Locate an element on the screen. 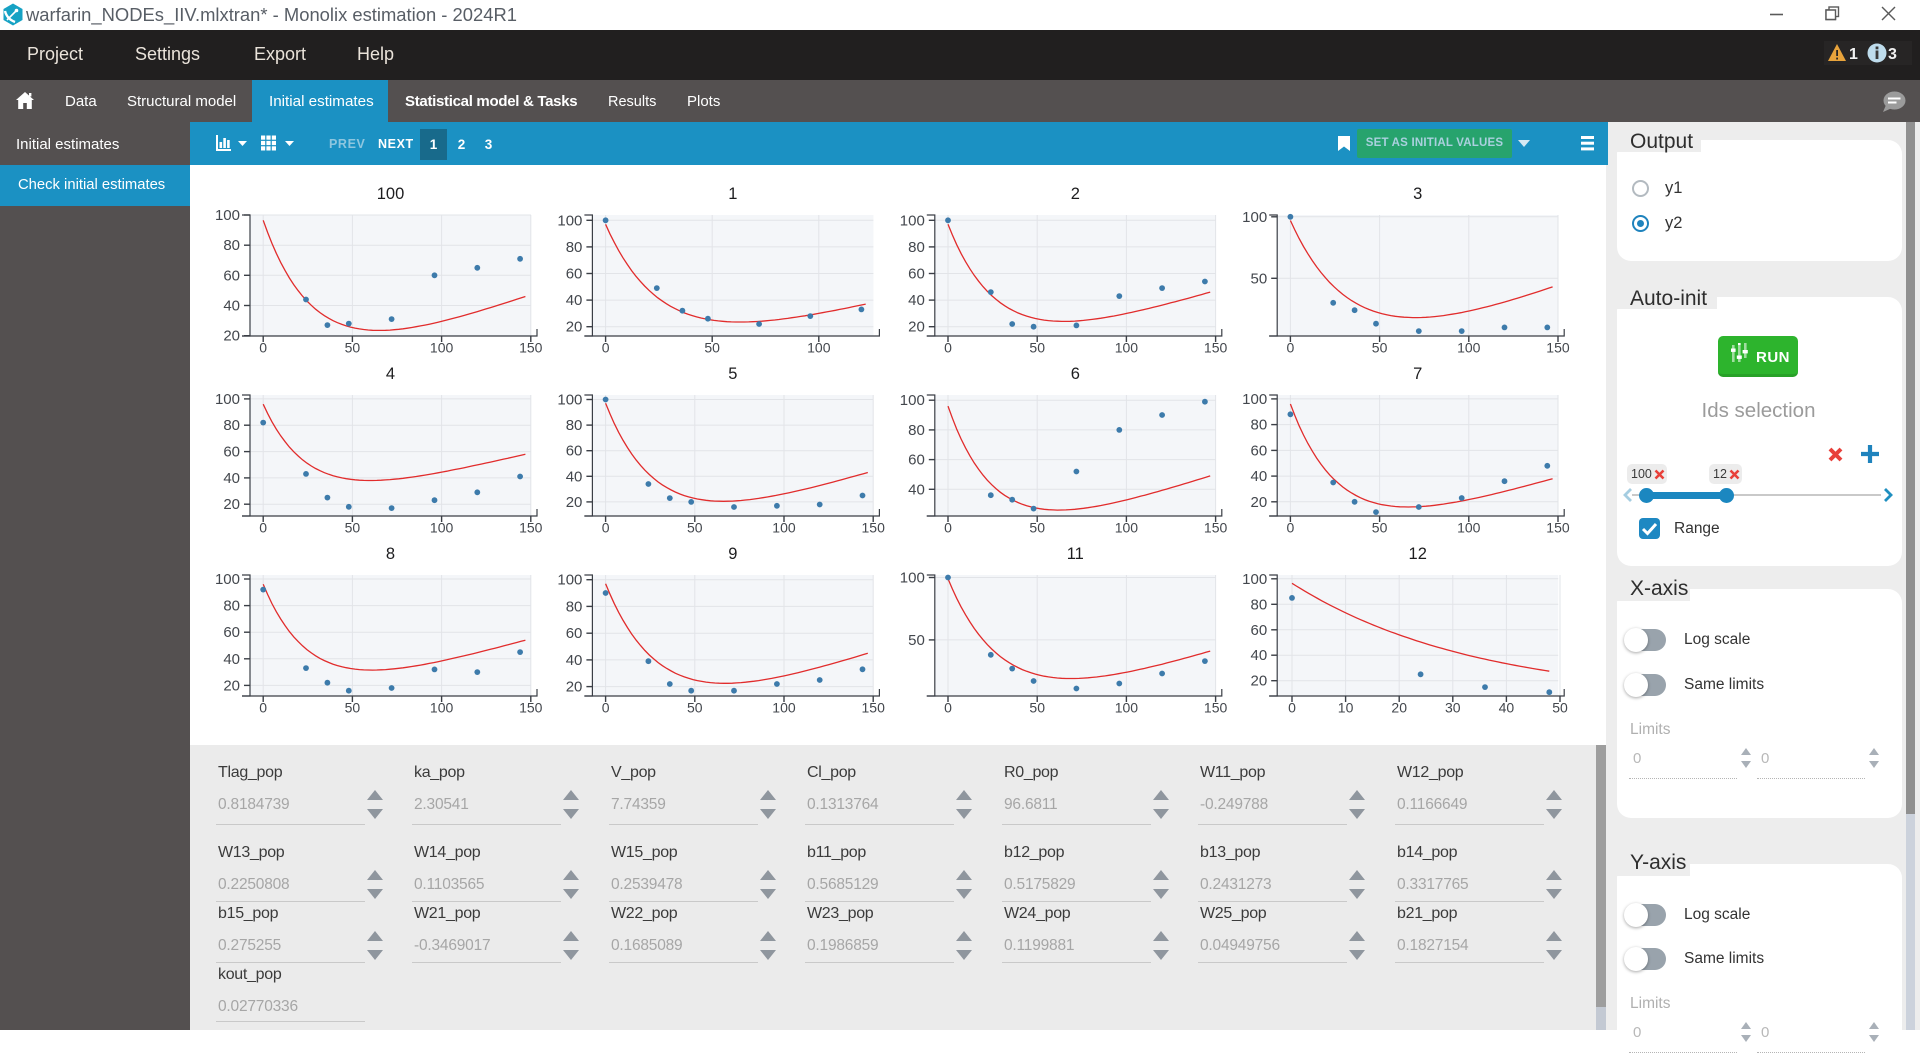 Image resolution: width=1920 pixels, height=1064 pixels. svg-text: 2 is located at coordinates (1075, 194).